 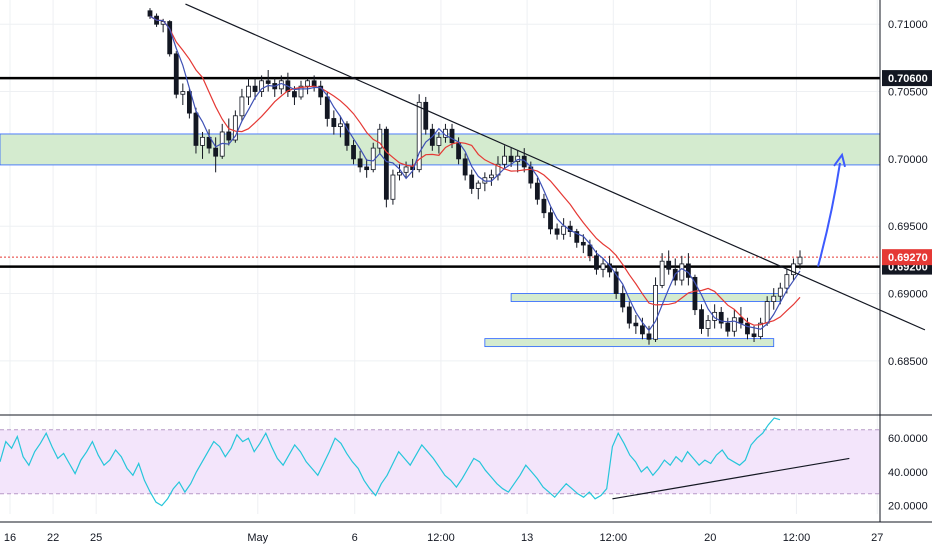 I want to click on oscillator-line, so click(x=390, y=462).